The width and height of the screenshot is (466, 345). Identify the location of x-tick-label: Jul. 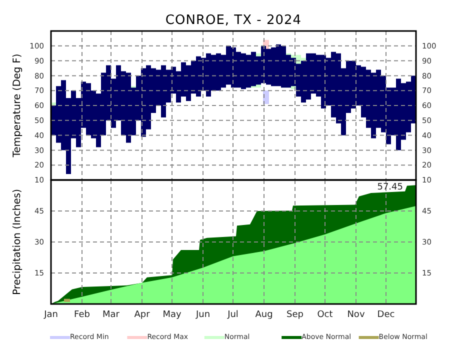
(232, 315).